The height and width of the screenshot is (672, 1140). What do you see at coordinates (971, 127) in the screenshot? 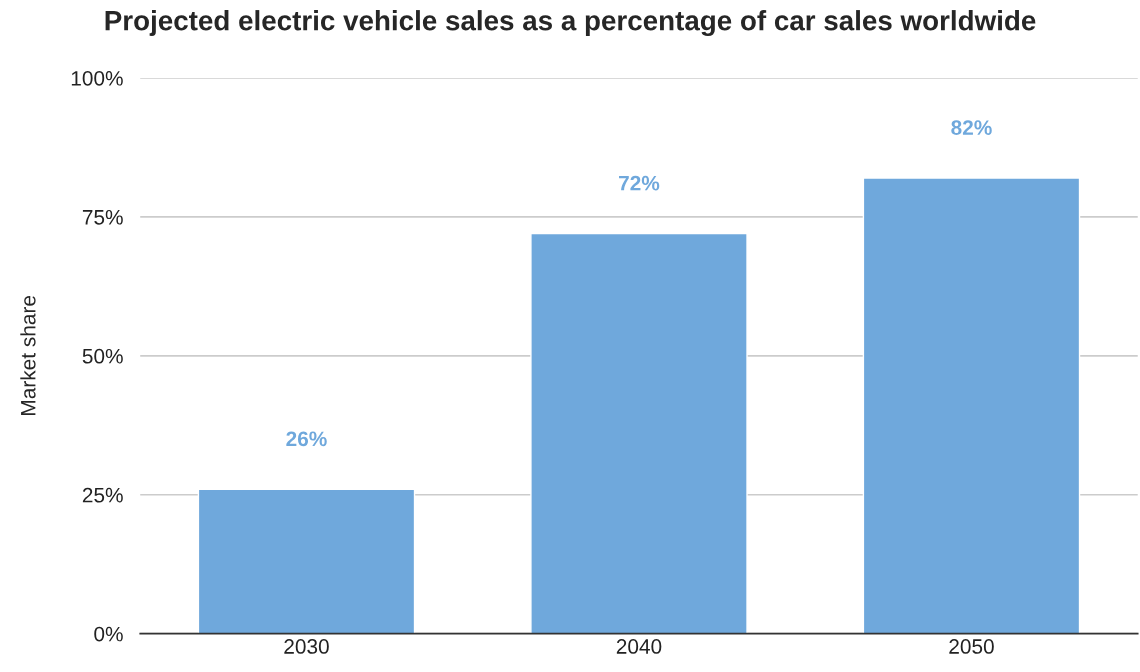
I see `data-label: 82%` at bounding box center [971, 127].